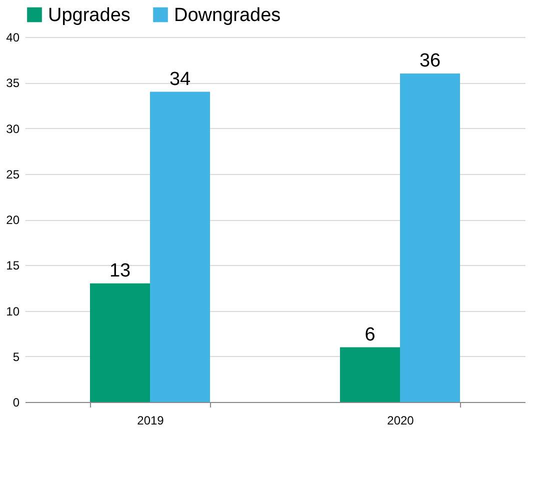 The width and height of the screenshot is (541, 480). What do you see at coordinates (13, 174) in the screenshot?
I see `y-tick-label: 25` at bounding box center [13, 174].